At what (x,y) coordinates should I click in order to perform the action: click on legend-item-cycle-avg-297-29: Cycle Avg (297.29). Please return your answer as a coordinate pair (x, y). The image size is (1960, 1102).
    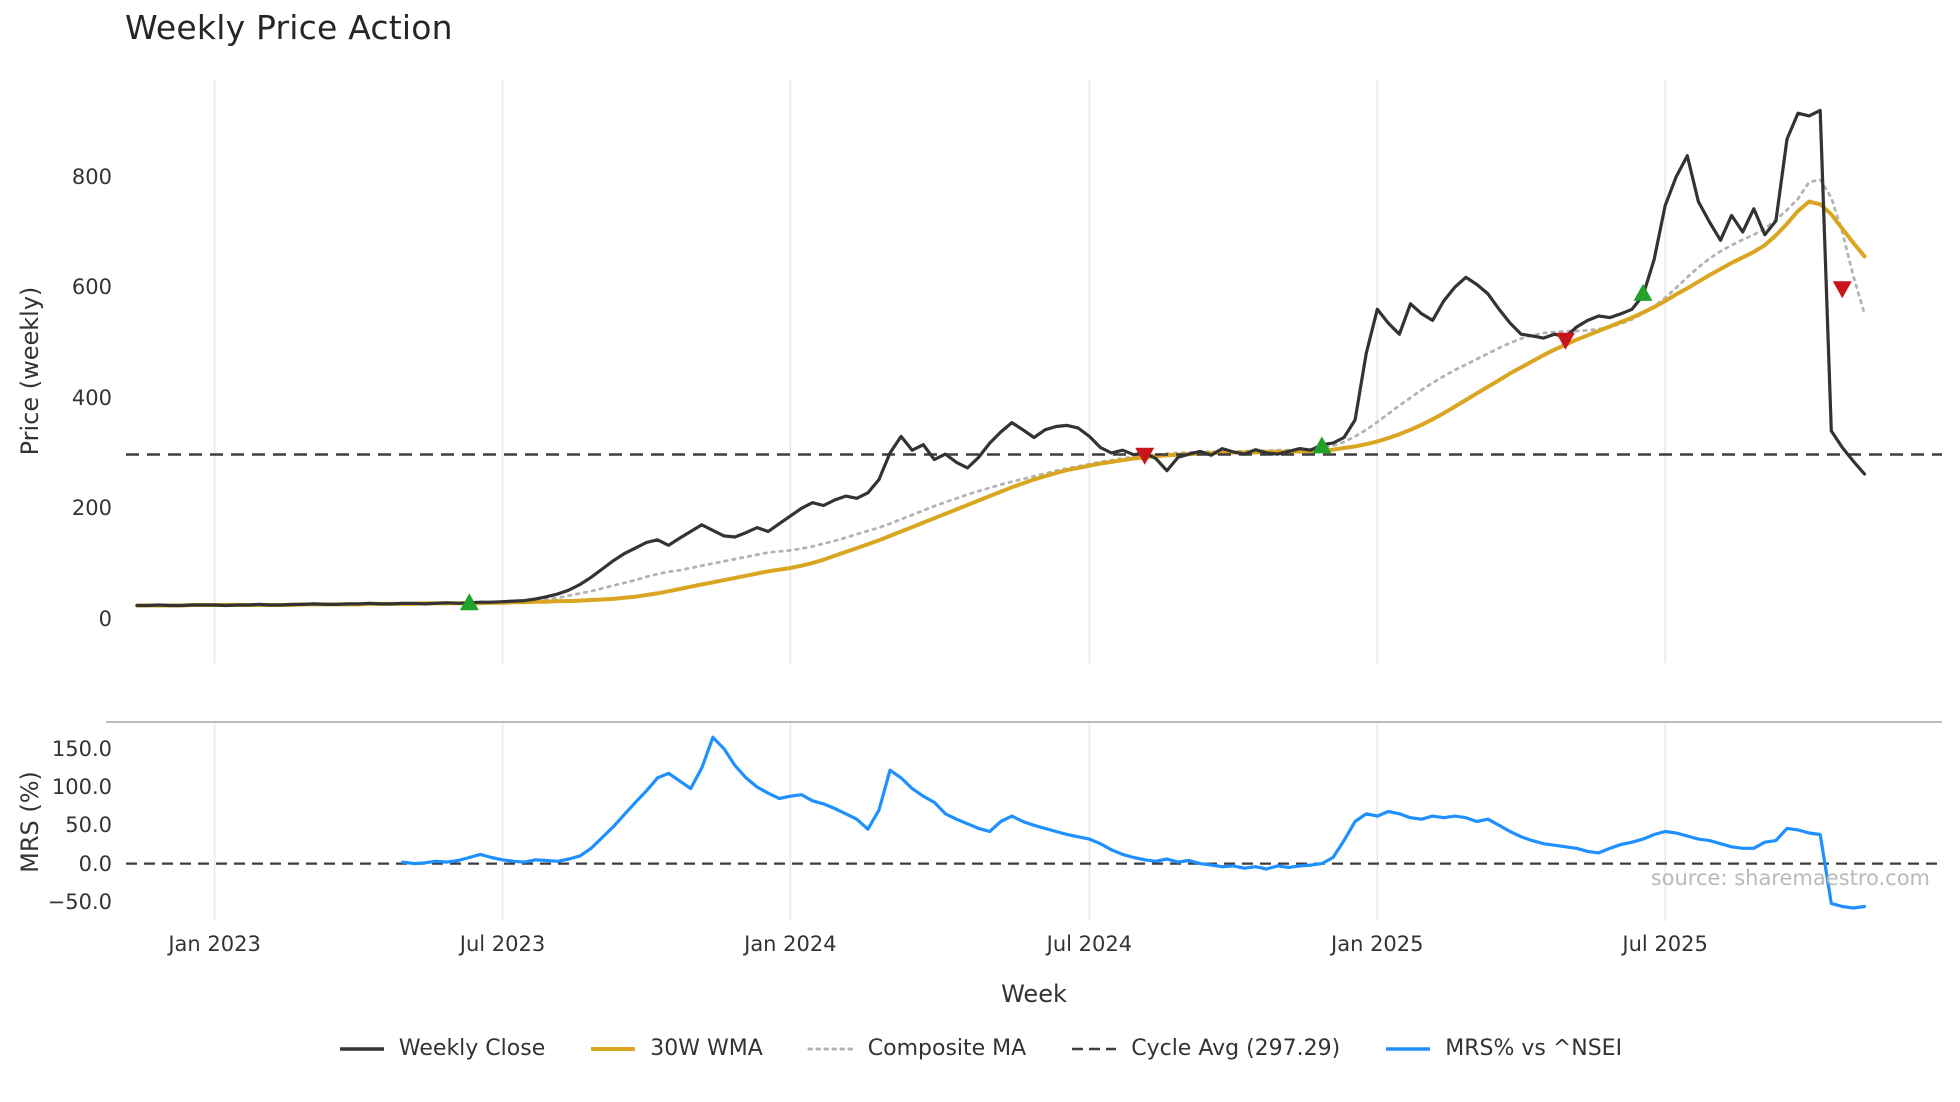
    Looking at the image, I should click on (1205, 1048).